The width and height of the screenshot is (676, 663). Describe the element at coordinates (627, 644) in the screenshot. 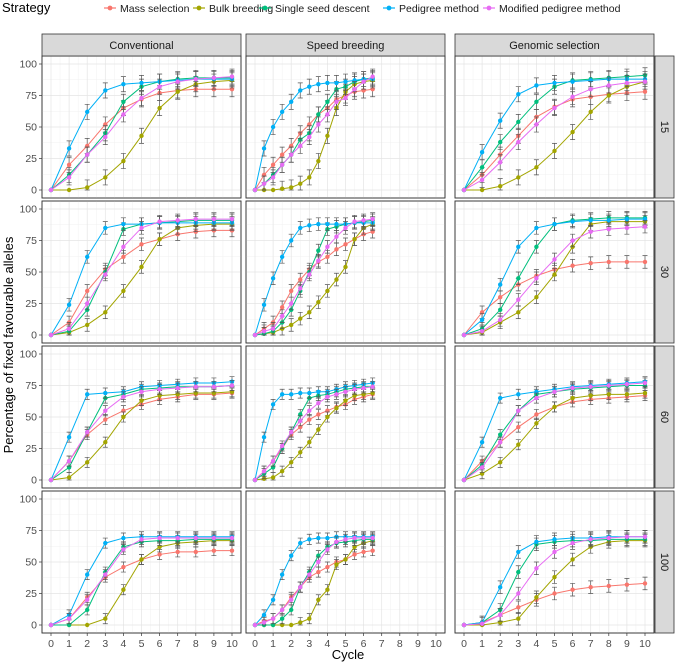

I see `x-tick-label: 9` at that location.